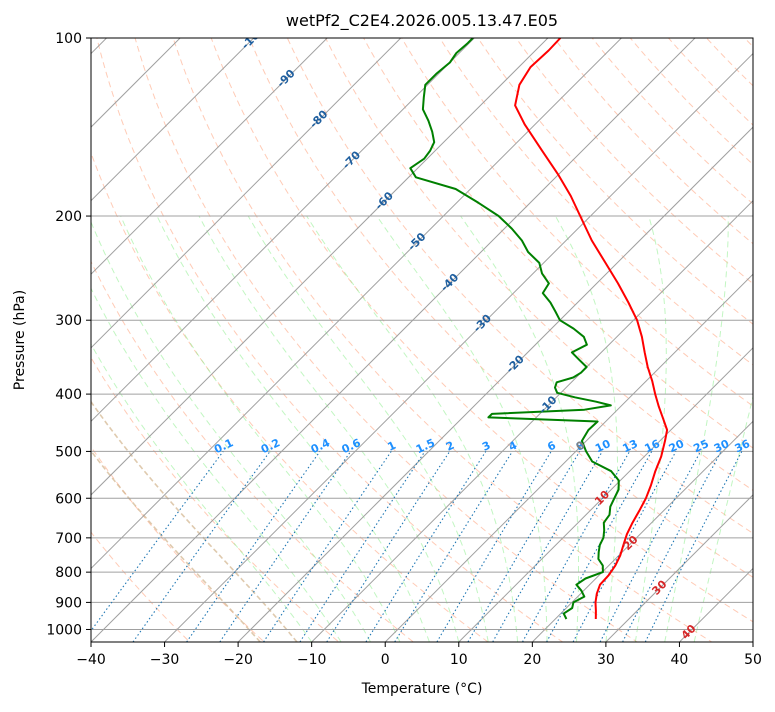 This screenshot has height=712, width=775. Describe the element at coordinates (459, 660) in the screenshot. I see `x-tick-label: 10` at that location.